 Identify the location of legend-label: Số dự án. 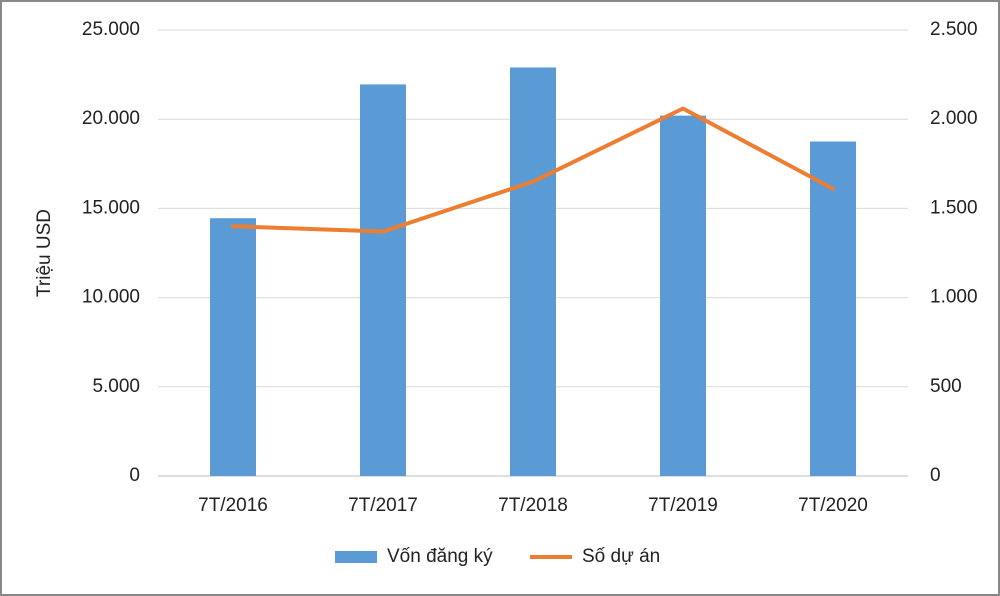
(621, 556).